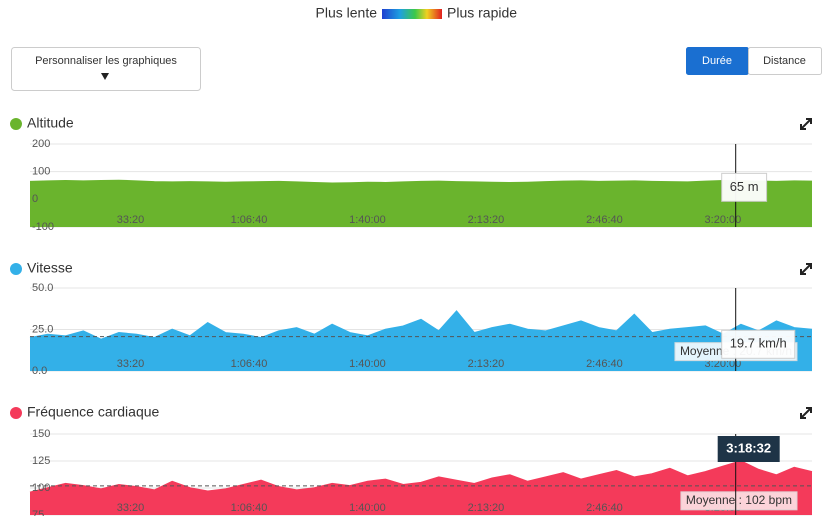  What do you see at coordinates (482, 13) in the screenshot?
I see `legend-fast: Plus rapide` at bounding box center [482, 13].